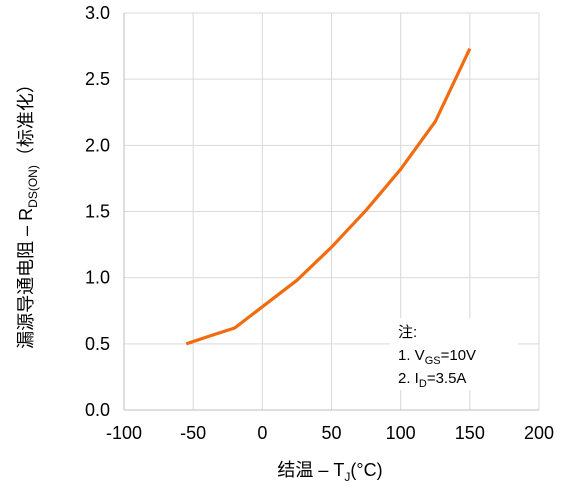 Image resolution: width=565 pixels, height=492 pixels. Describe the element at coordinates (331, 433) in the screenshot. I see `x-tick-label: 50` at that location.